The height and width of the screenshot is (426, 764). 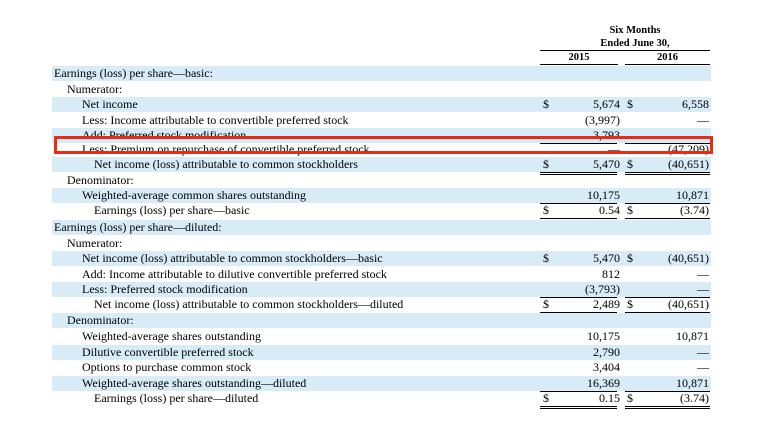 What do you see at coordinates (603, 383) in the screenshot?
I see `value-2015: 16,369` at bounding box center [603, 383].